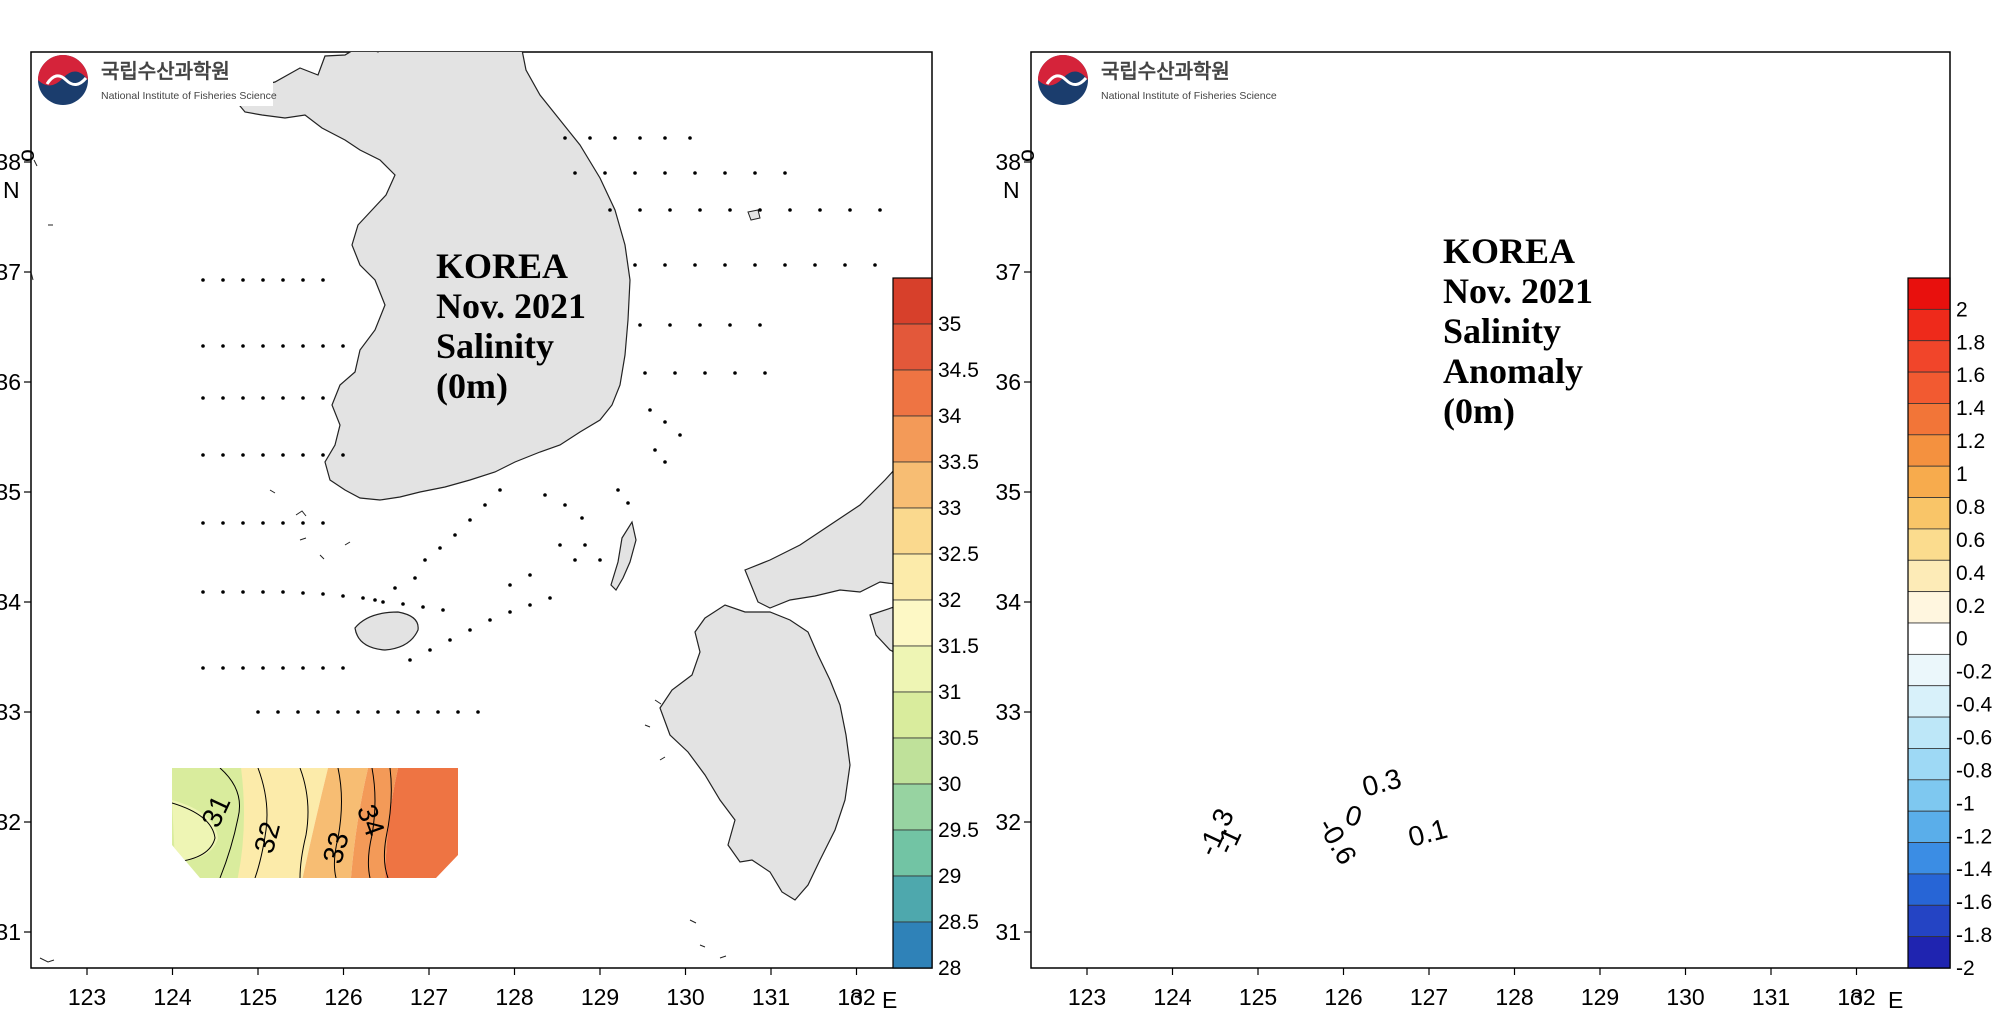  Describe the element at coordinates (1965, 968) in the screenshot. I see `colorbar-label: -2` at that location.